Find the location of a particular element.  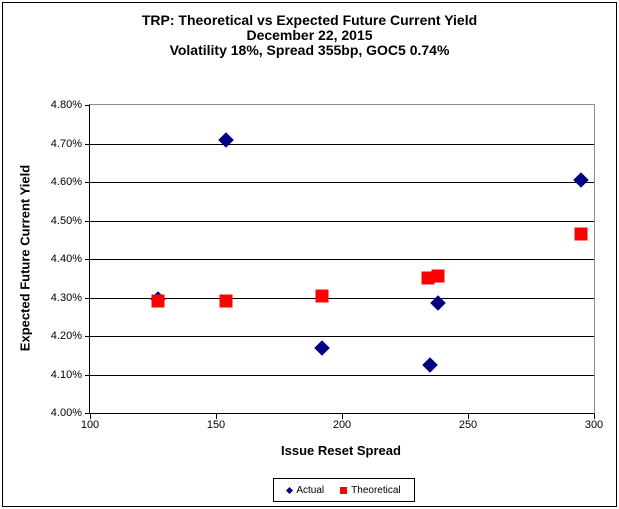

x-tick-label: 200 is located at coordinates (342, 425).